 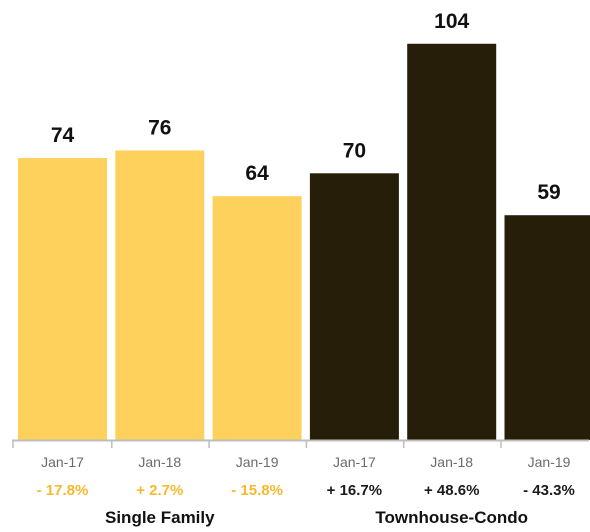 What do you see at coordinates (160, 517) in the screenshot?
I see `group-label: Single Family` at bounding box center [160, 517].